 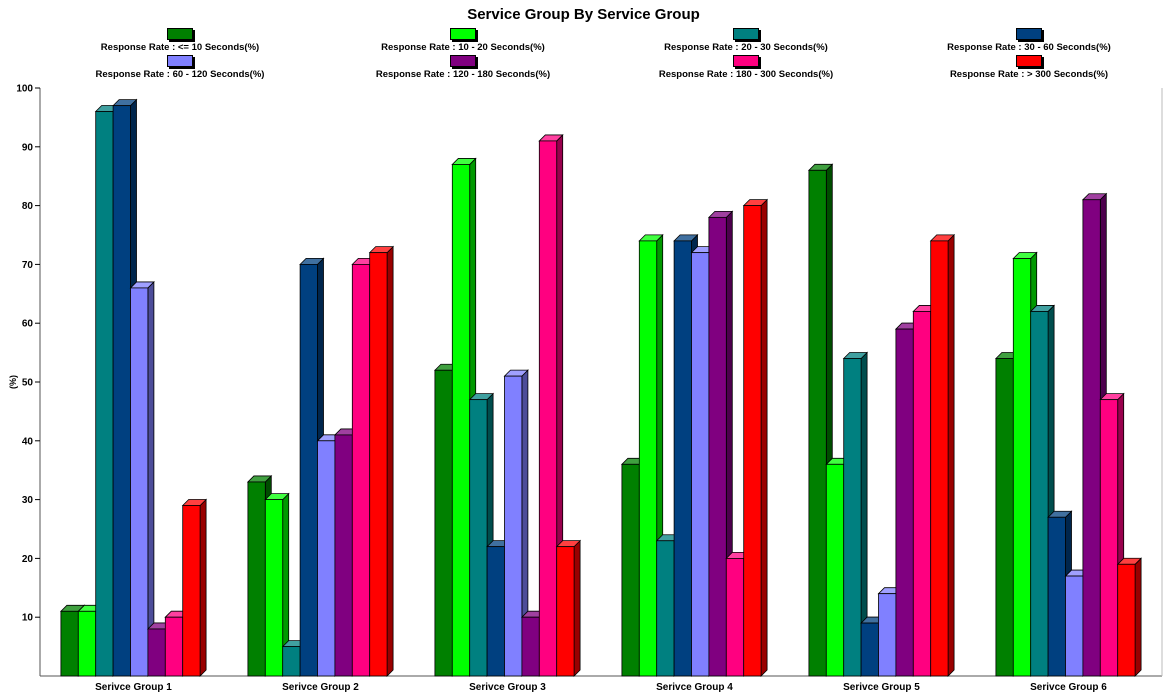 I want to click on legend-item-6: Response Rate : 120 - 180 Seconds(%), so click(x=463, y=69).